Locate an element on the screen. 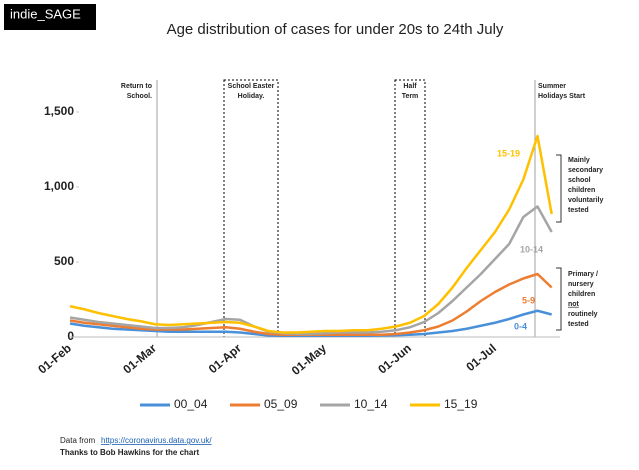 The image size is (639, 470). annotation: Holidays Start is located at coordinates (562, 96).